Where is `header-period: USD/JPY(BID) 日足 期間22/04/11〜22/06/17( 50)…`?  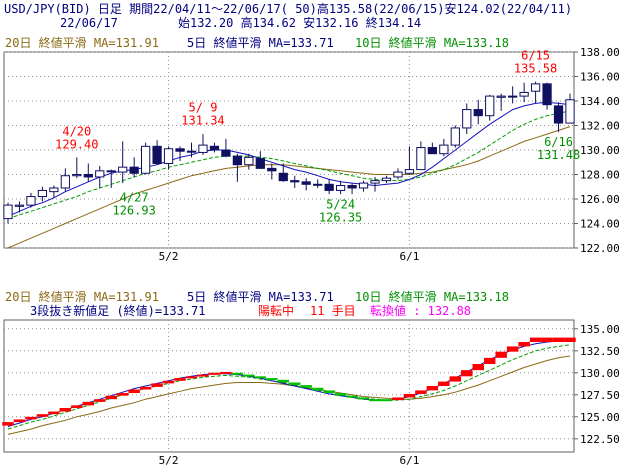 header-period: USD/JPY(BID) 日足 期間22/04/11〜22/06/17( 50)… is located at coordinates (288, 9).